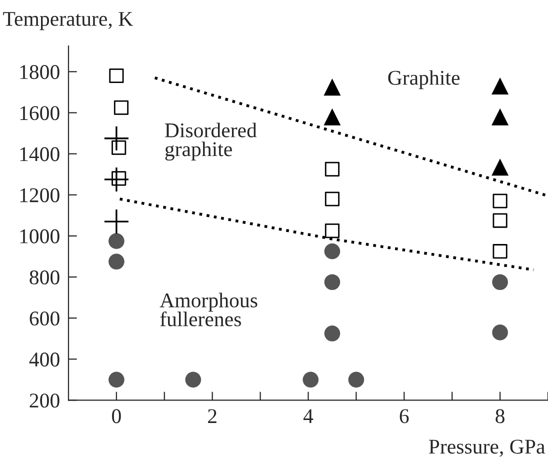 The height and width of the screenshot is (460, 548). I want to click on y-tick-label: 600, so click(45, 318).